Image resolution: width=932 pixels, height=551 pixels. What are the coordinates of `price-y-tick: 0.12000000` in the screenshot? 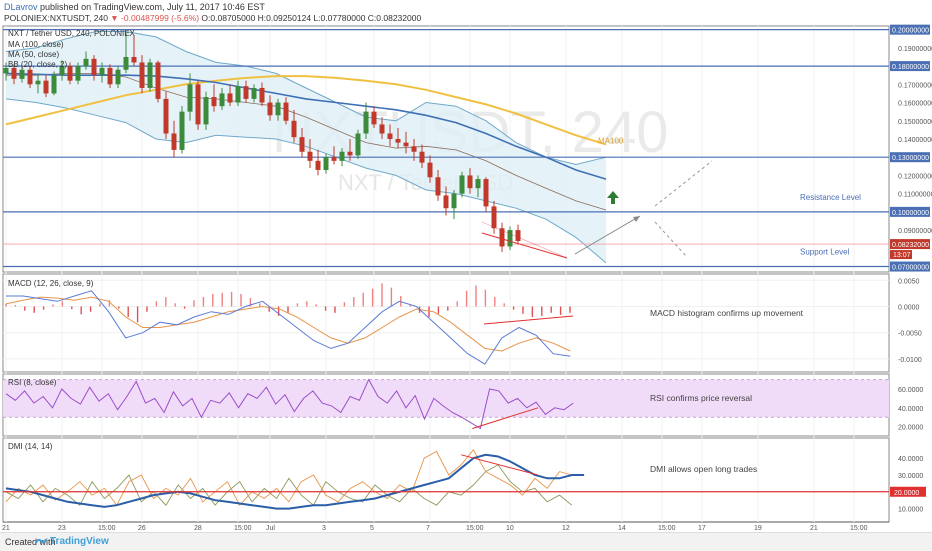 It's located at (915, 176).